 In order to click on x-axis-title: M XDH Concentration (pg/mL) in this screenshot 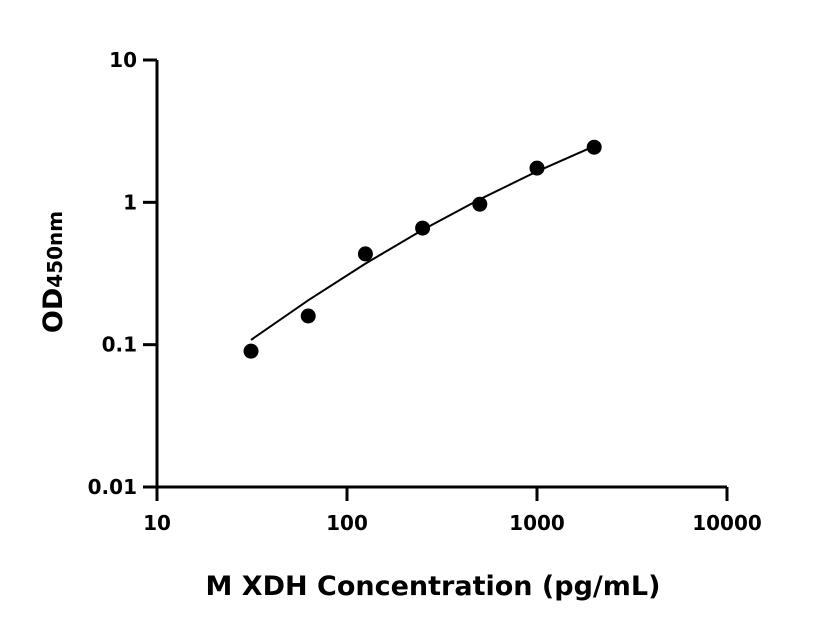, I will do `click(433, 586)`.